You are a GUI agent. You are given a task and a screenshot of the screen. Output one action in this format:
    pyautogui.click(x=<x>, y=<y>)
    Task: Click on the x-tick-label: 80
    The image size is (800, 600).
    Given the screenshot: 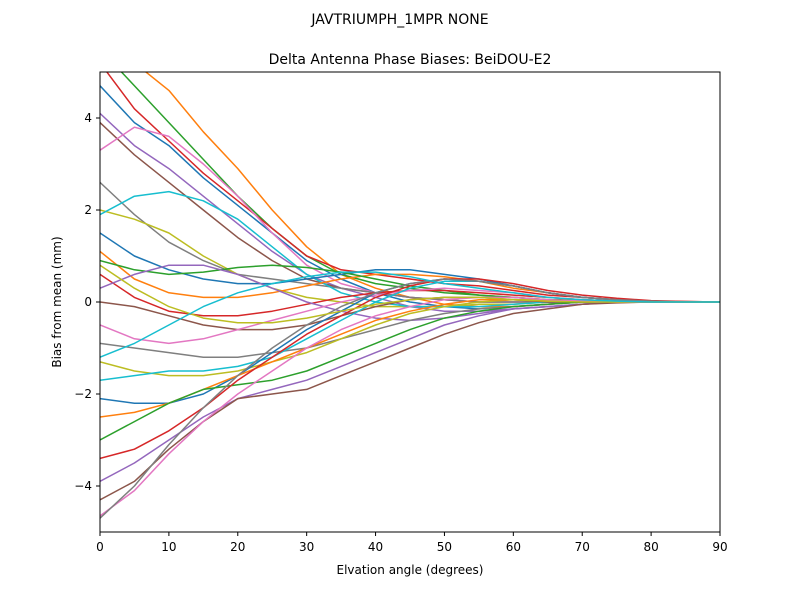 What is the action you would take?
    pyautogui.click(x=650, y=547)
    